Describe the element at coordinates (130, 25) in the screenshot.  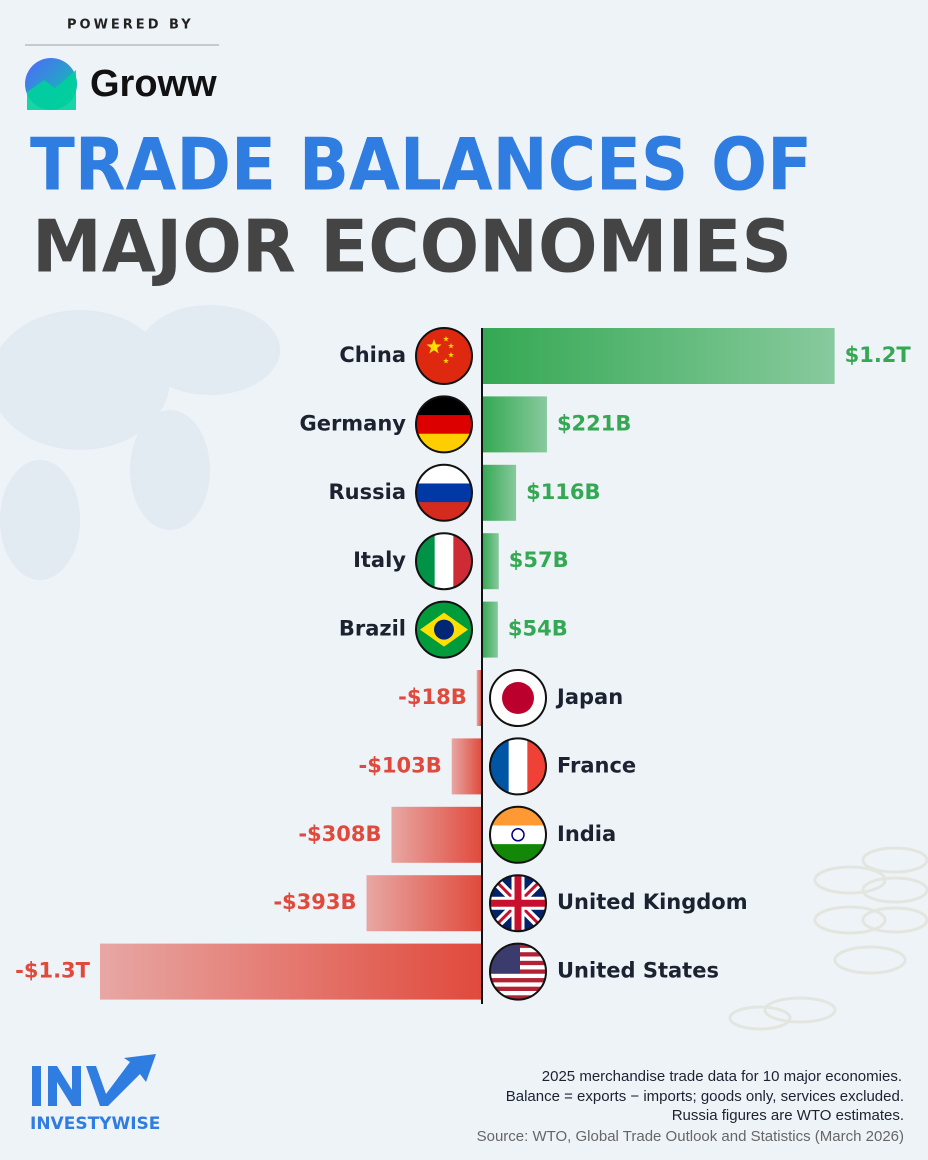
I see `powered-by: POWERED BY` at that location.